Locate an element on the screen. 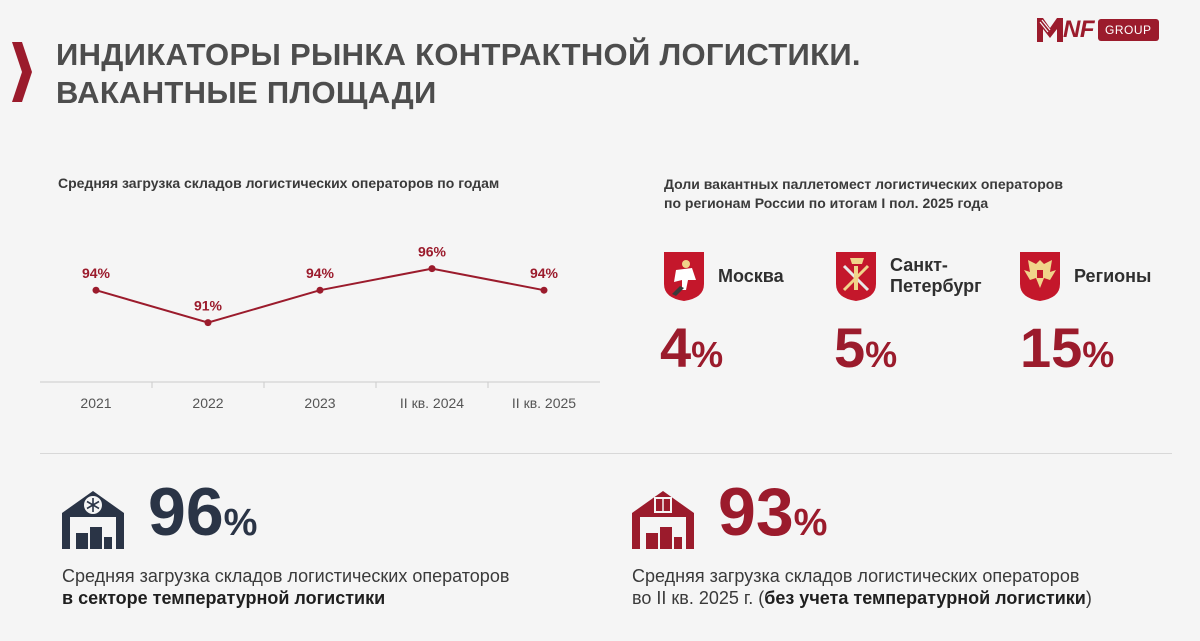 This screenshot has height=641, width=1200. company-logo: NF GROUP is located at coordinates (1098, 29).